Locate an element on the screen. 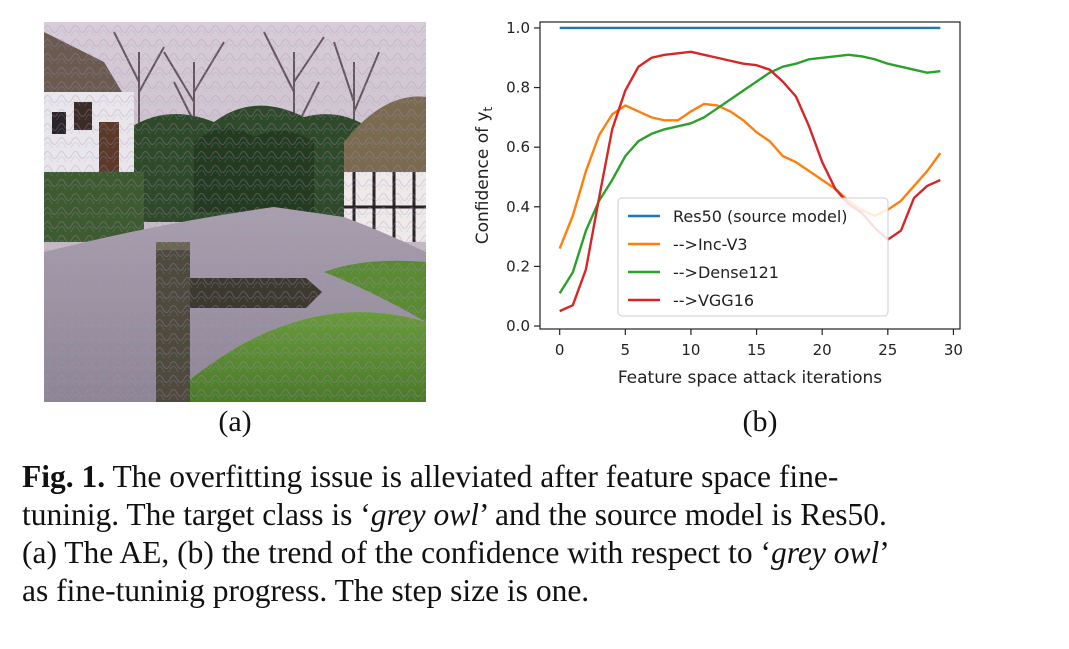 The height and width of the screenshot is (649, 1069). y-tick-label: 0.6 is located at coordinates (518, 147).